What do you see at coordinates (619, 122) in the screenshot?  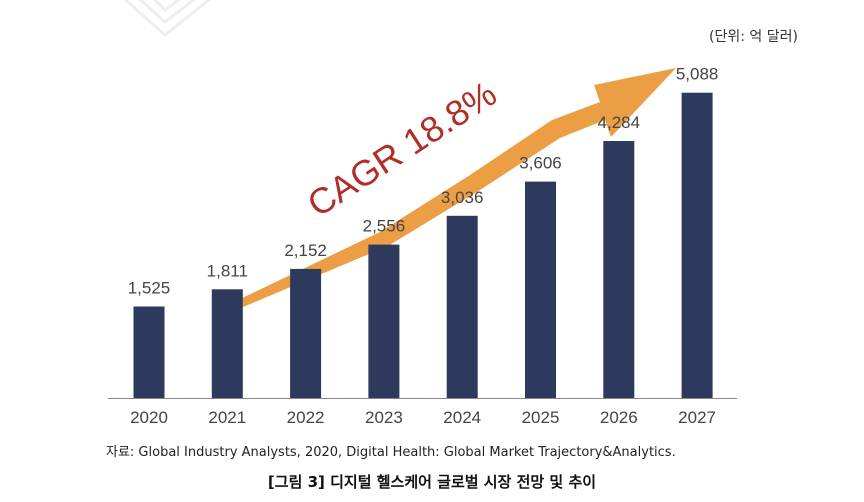 I see `value-label-2026: 4,284` at bounding box center [619, 122].